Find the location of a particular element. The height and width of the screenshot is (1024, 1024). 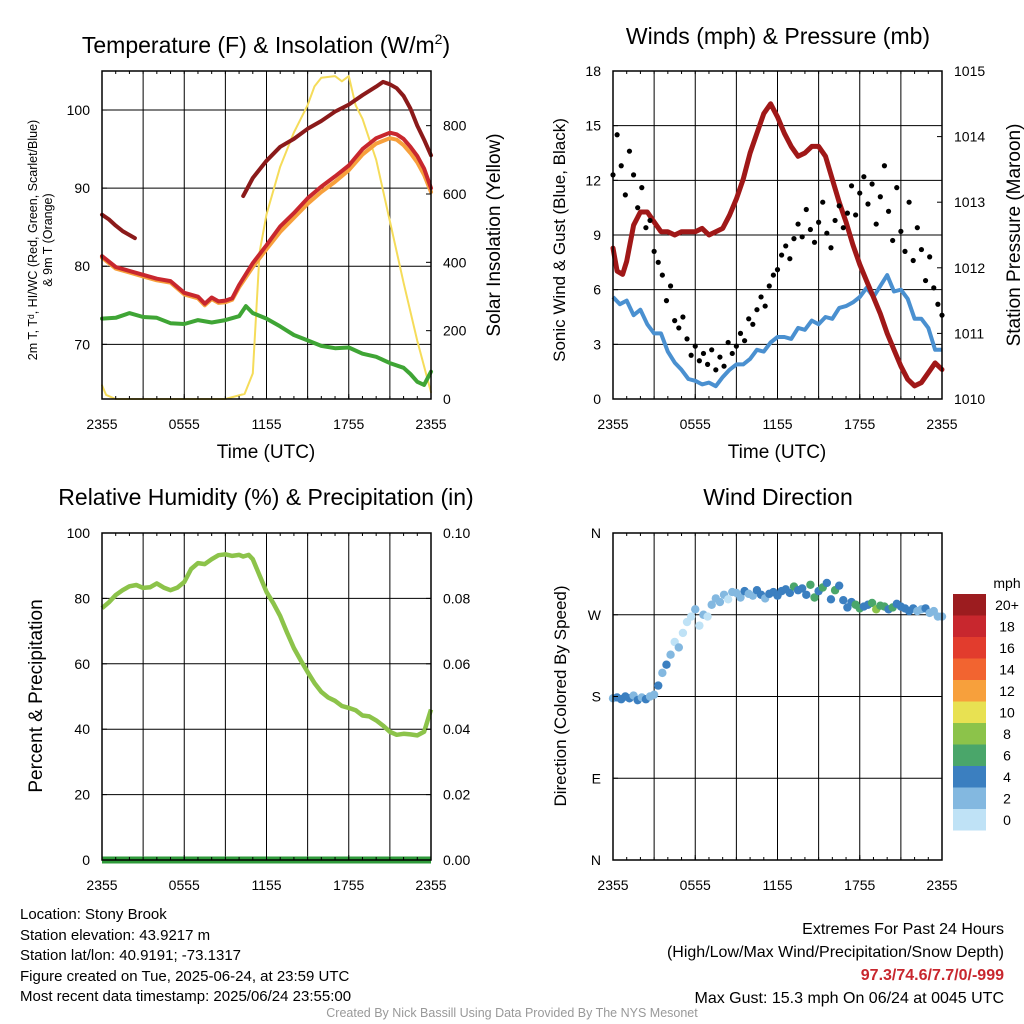

y2-tick-label: 0.04 is located at coordinates (456, 729).